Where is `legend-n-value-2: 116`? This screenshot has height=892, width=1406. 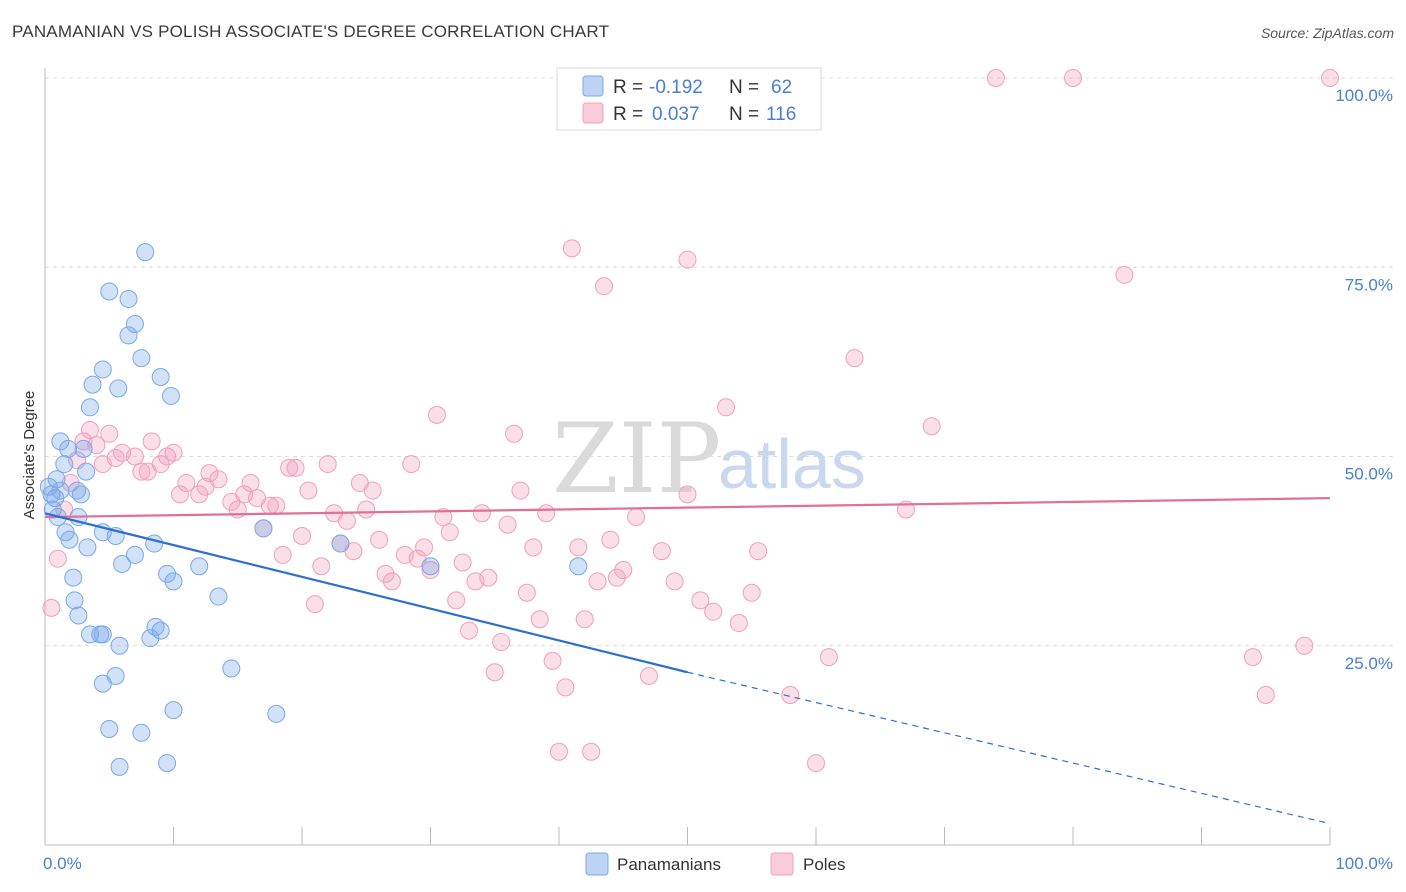 legend-n-value-2: 116 is located at coordinates (781, 114).